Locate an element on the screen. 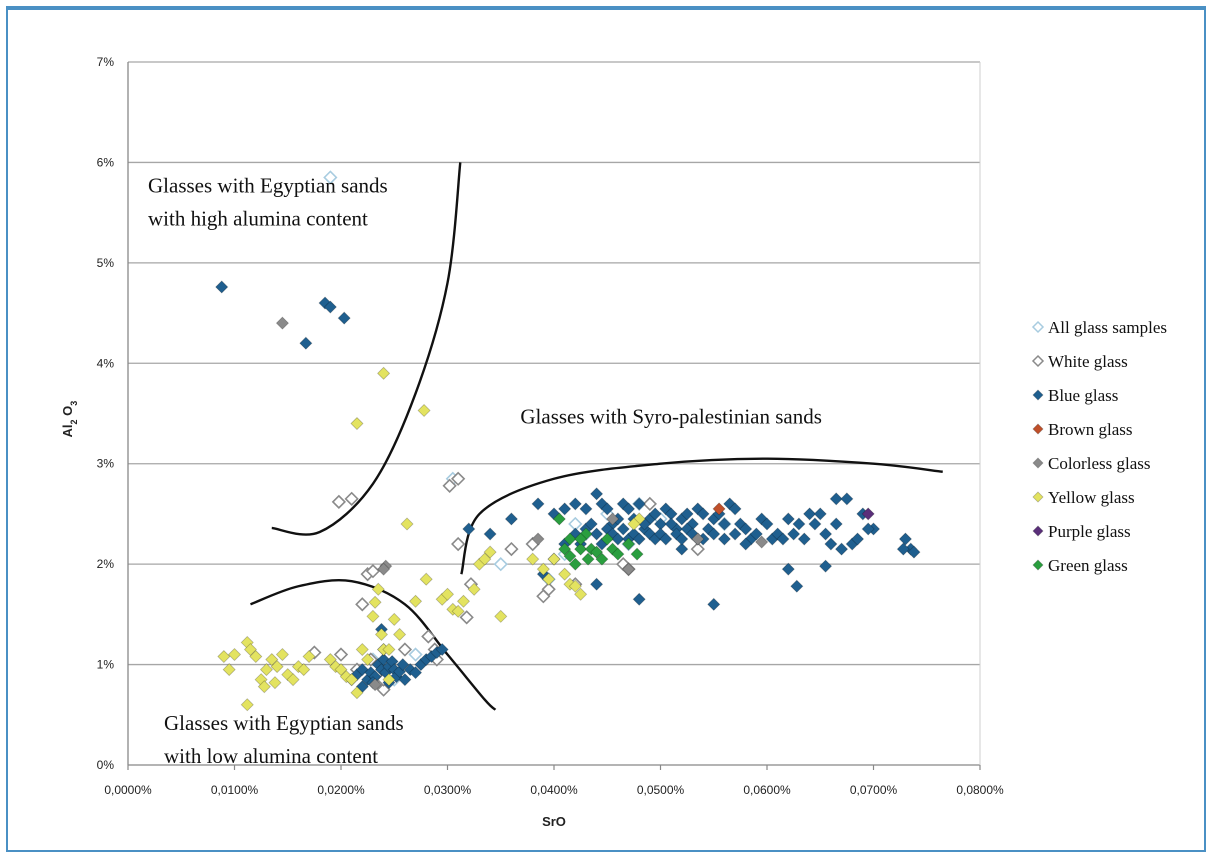 This screenshot has width=1218, height=858. legend-label: Colorless glass is located at coordinates (1099, 463).